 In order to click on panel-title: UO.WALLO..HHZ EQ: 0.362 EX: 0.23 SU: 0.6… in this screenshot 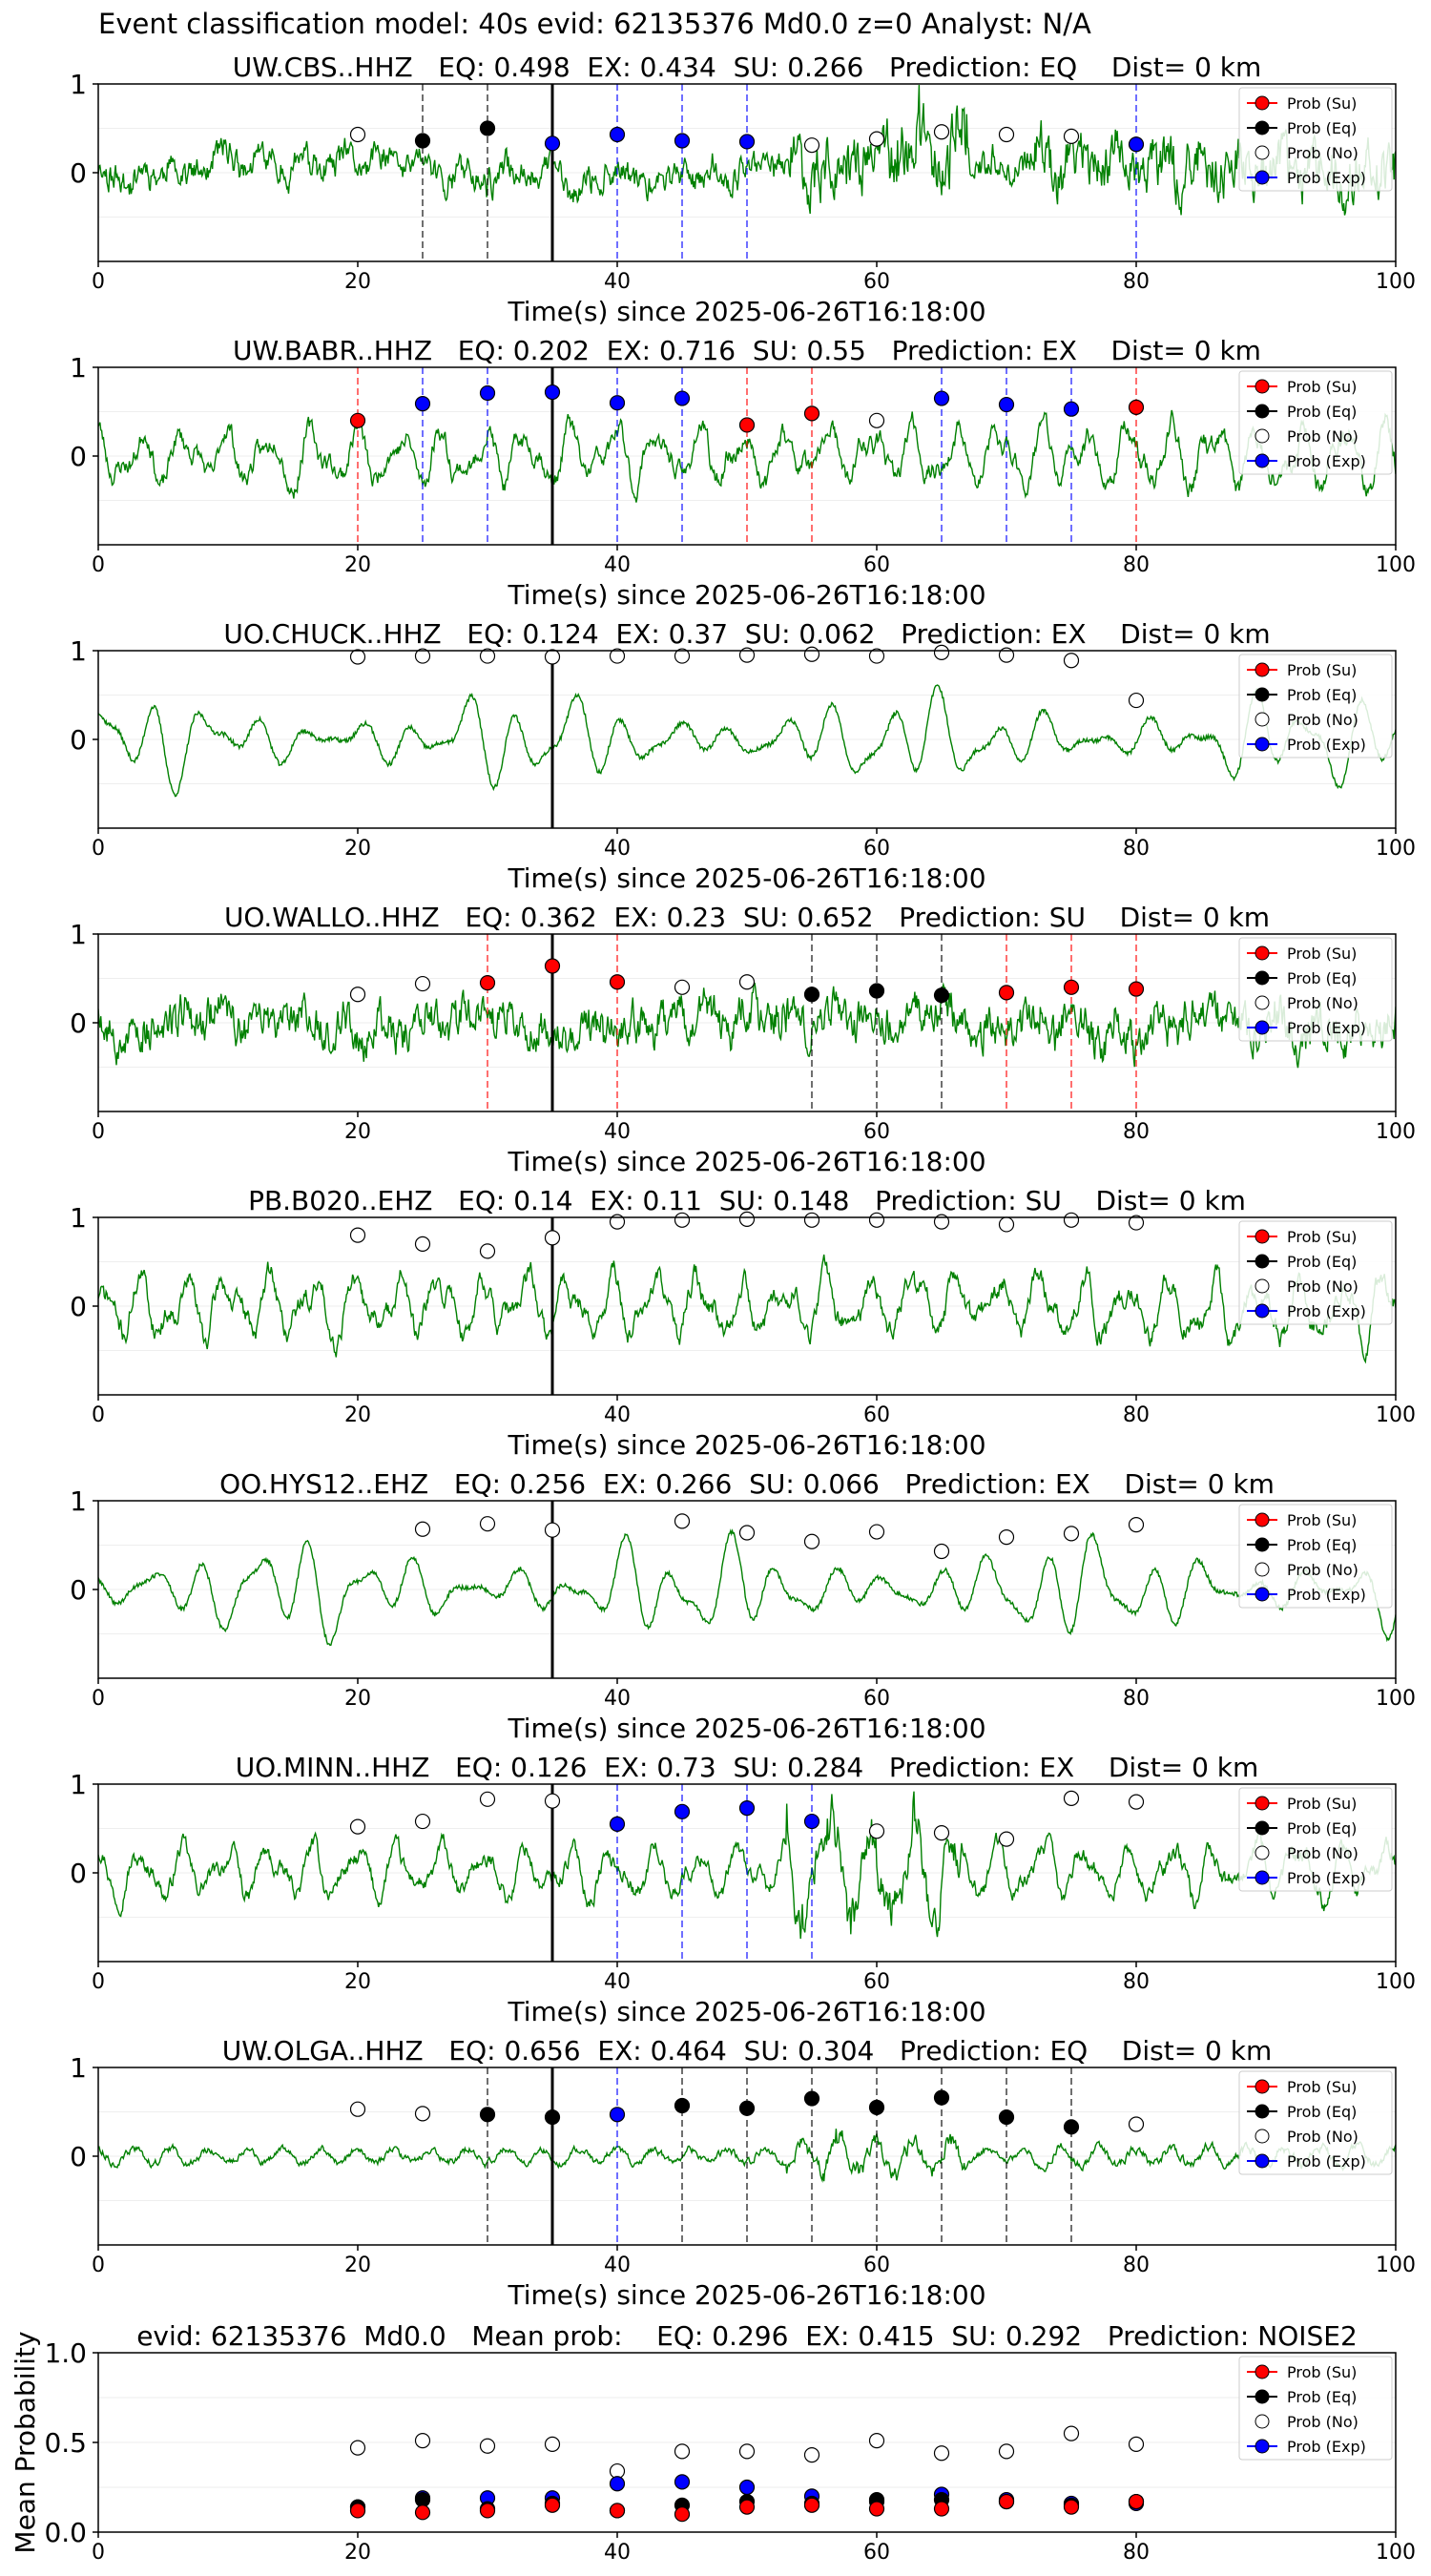, I will do `click(747, 917)`.